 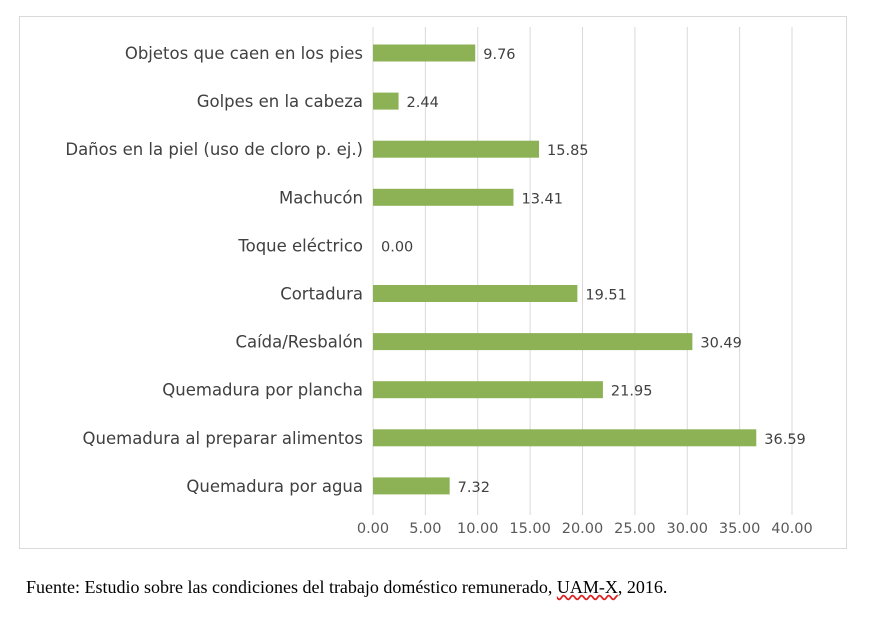 What do you see at coordinates (423, 103) in the screenshot?
I see `data-label: 2.44` at bounding box center [423, 103].